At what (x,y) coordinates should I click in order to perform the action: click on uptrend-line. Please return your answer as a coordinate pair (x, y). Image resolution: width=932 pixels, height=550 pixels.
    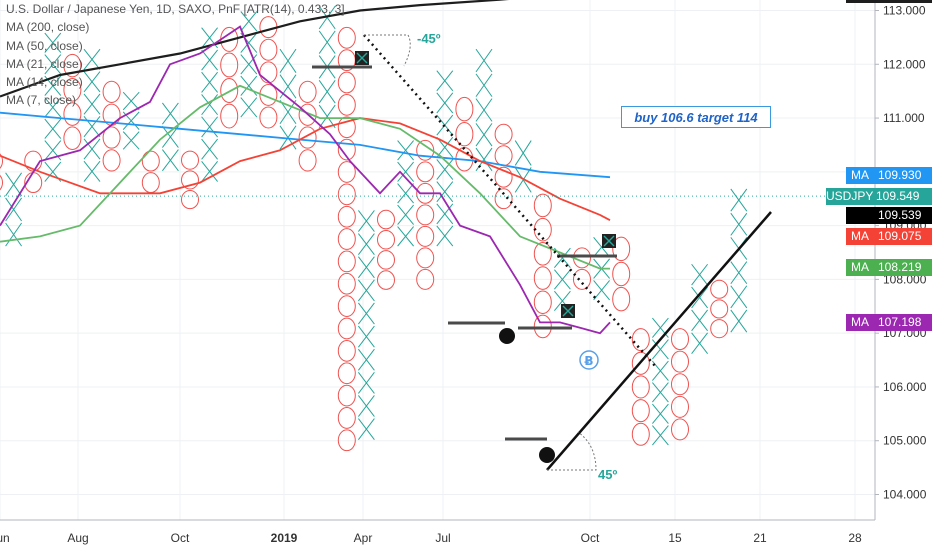
    Looking at the image, I should click on (659, 341).